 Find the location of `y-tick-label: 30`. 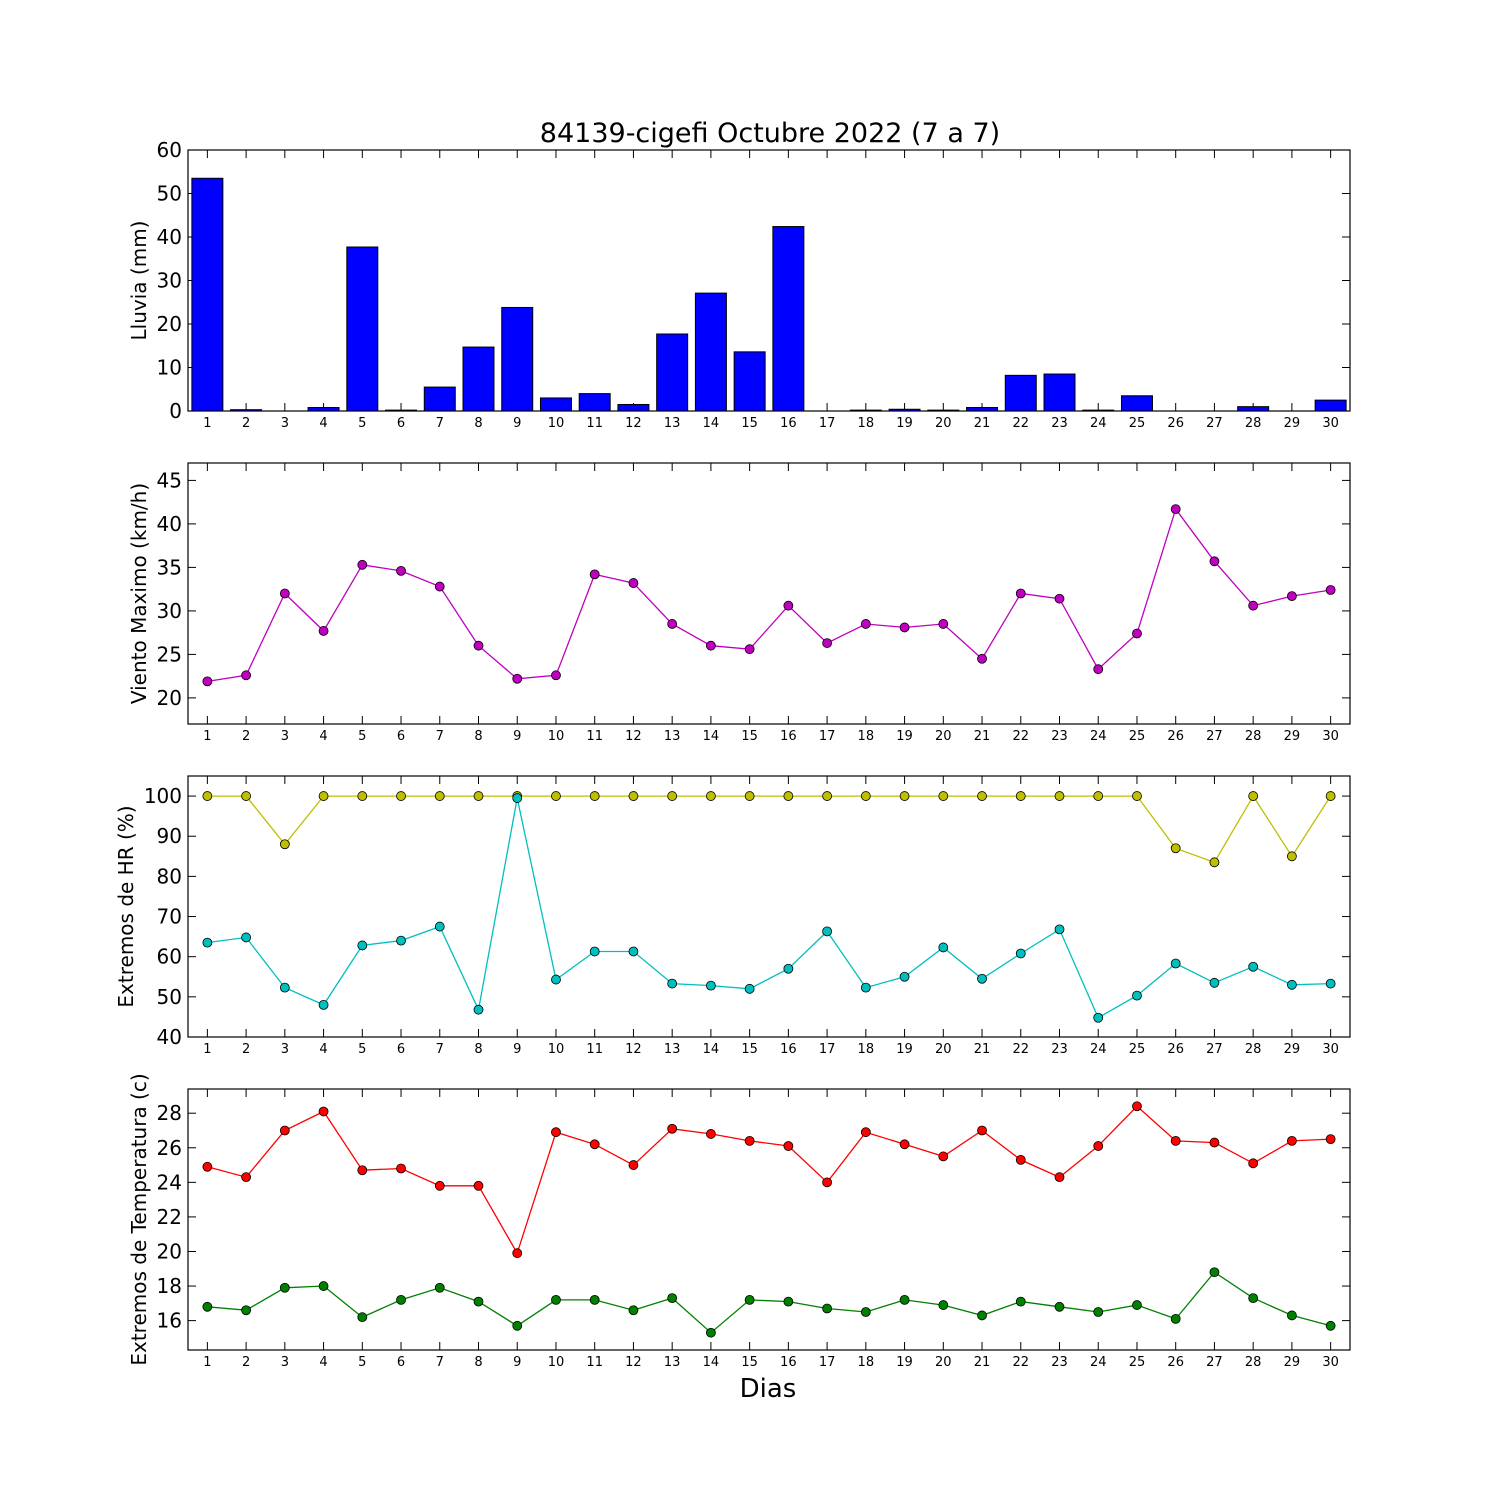

y-tick-label: 30 is located at coordinates (169, 281).